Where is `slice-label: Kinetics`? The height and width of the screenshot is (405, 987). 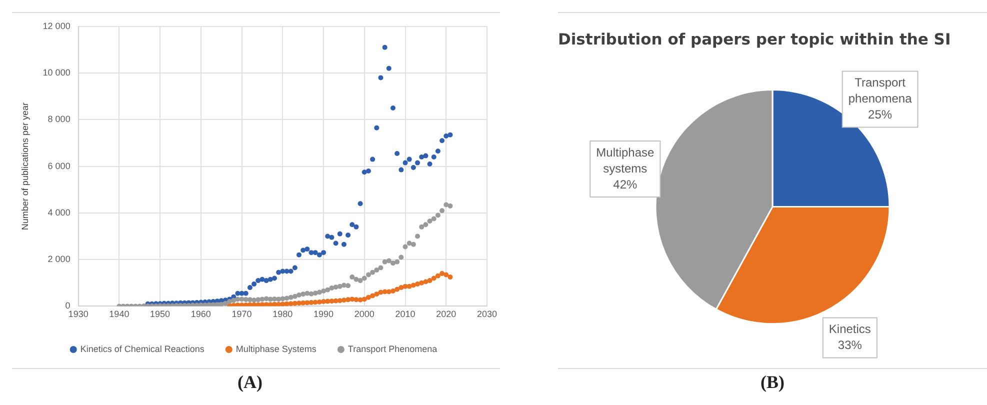
slice-label: Kinetics is located at coordinates (849, 329).